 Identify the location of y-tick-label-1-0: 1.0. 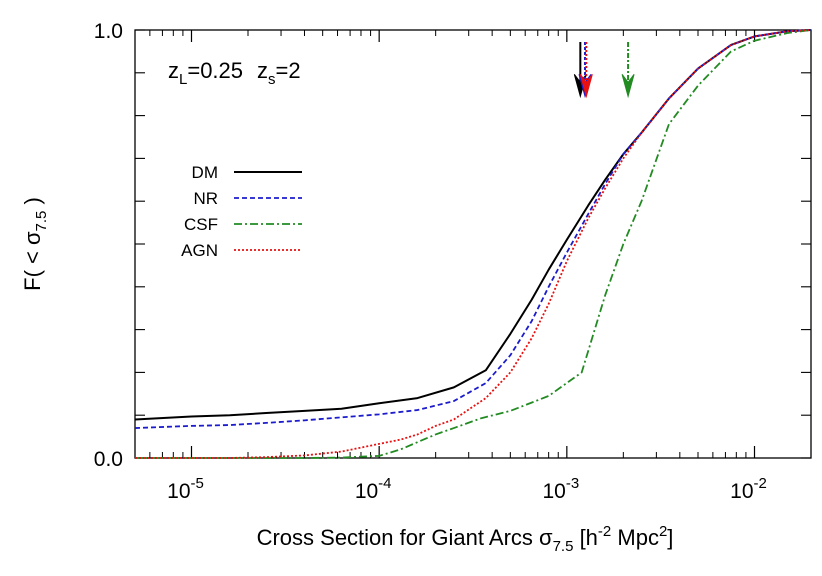
(108, 31).